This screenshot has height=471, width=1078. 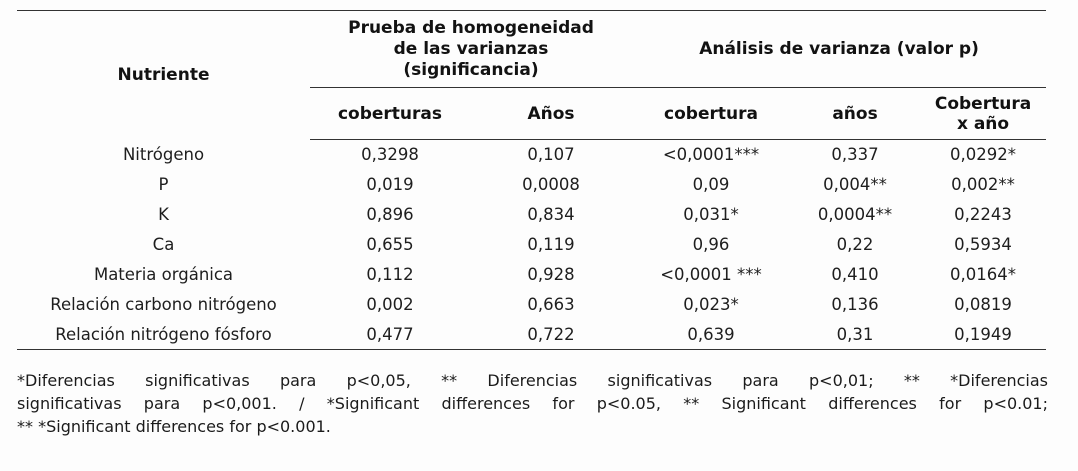 What do you see at coordinates (551, 274) in the screenshot?
I see `value-cell: 0,928` at bounding box center [551, 274].